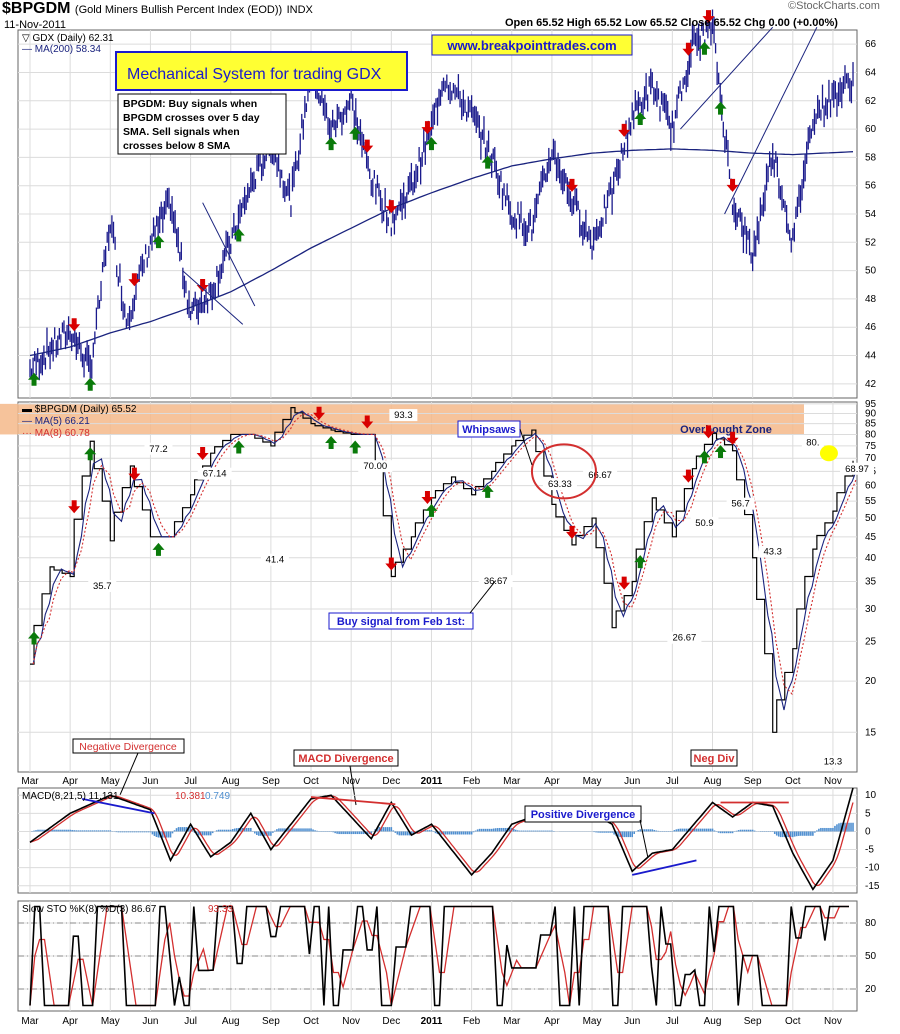  Describe the element at coordinates (871, 129) in the screenshot. I see `price-y-tick-label: 60` at that location.